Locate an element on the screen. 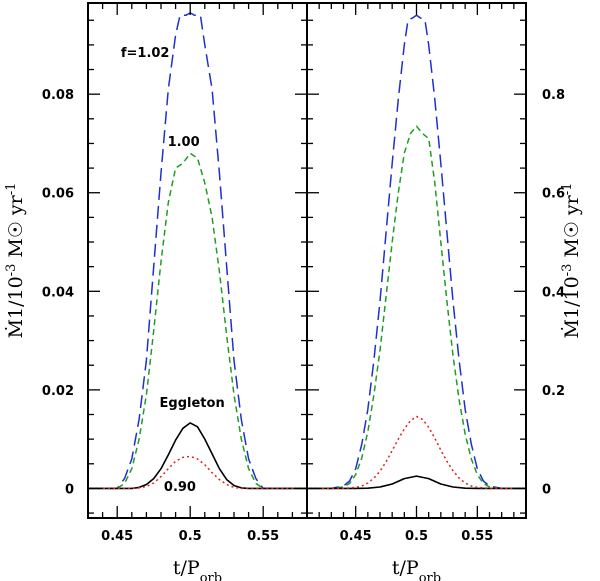 The height and width of the screenshot is (581, 600). left-y-axis-label: Ṁ1/10-3 M☉ yr-1 is located at coordinates (16, 261).